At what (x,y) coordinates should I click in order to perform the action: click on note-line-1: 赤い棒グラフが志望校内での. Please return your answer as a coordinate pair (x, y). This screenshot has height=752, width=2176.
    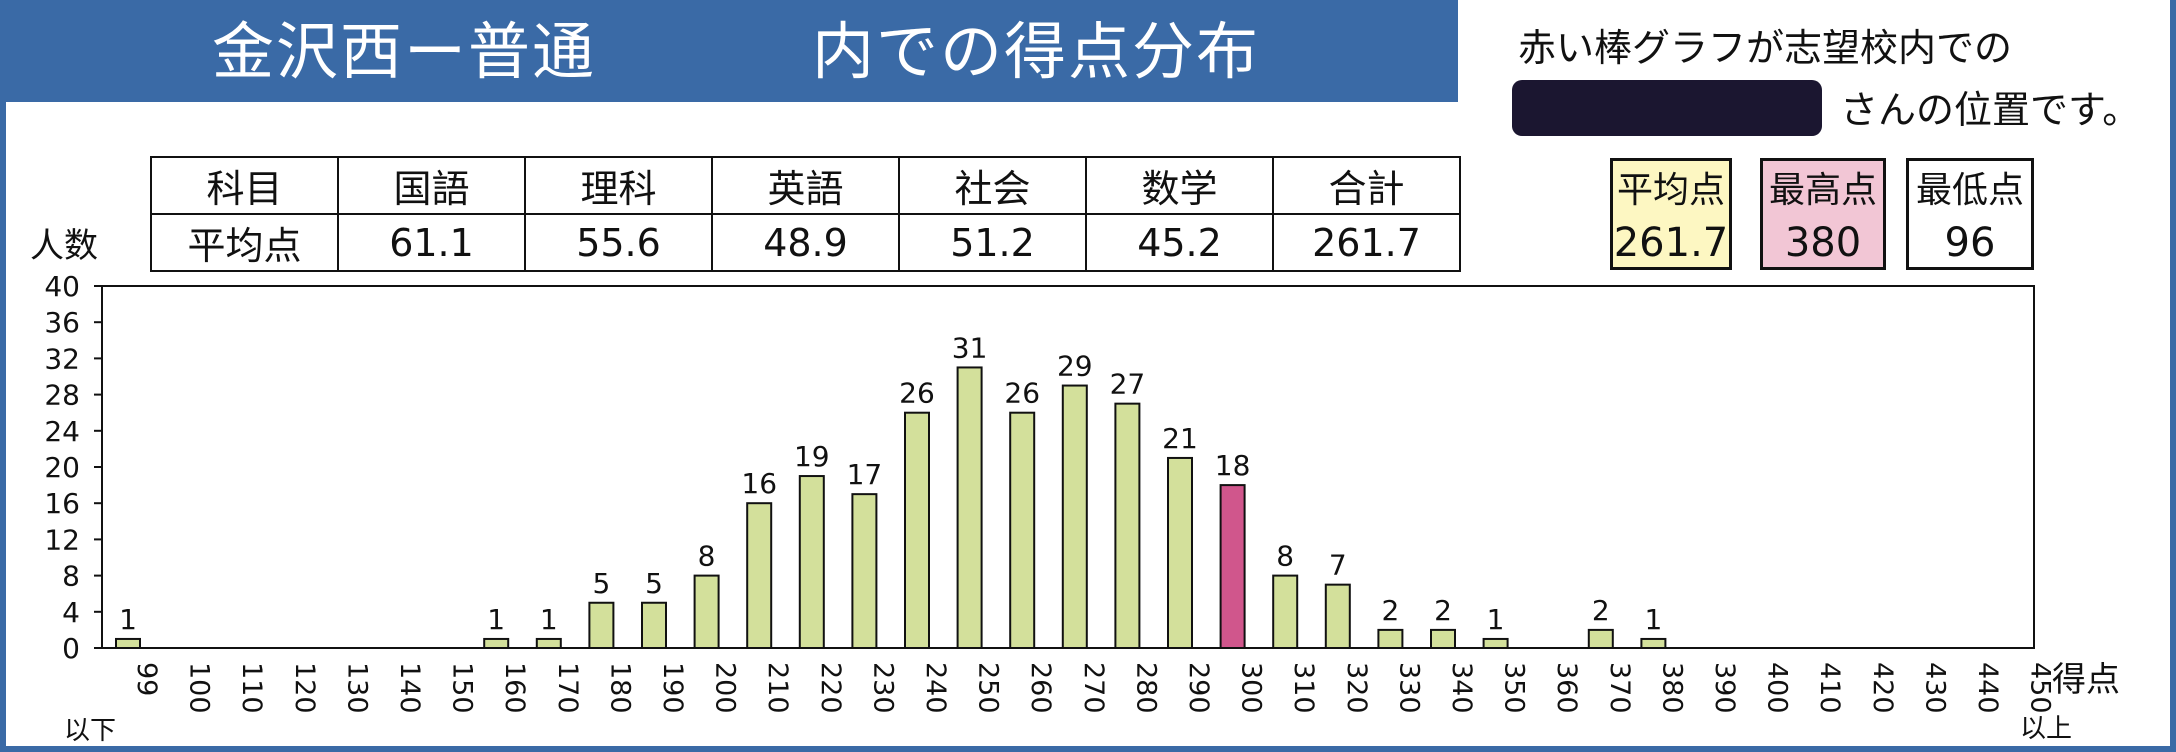
    Looking at the image, I should click on (1765, 48).